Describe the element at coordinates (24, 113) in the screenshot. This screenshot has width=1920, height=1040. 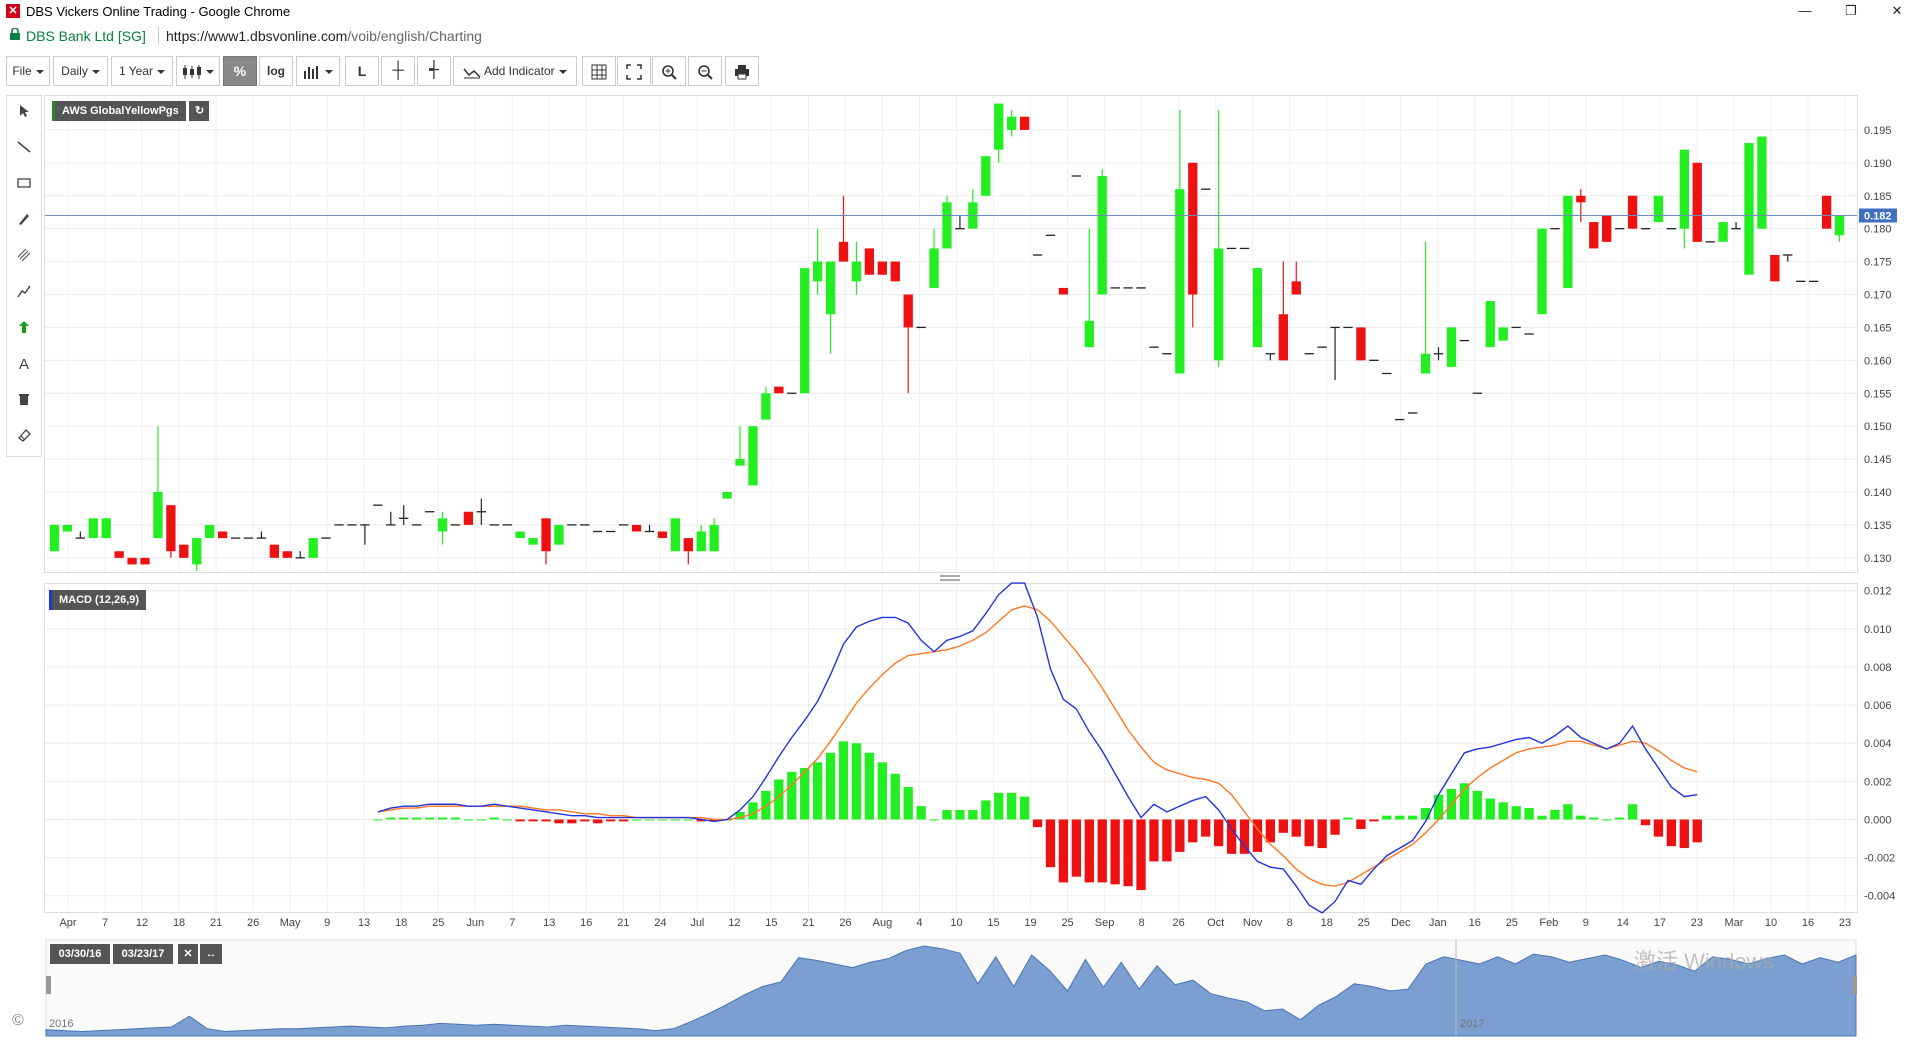
I see `pointer-tool` at that location.